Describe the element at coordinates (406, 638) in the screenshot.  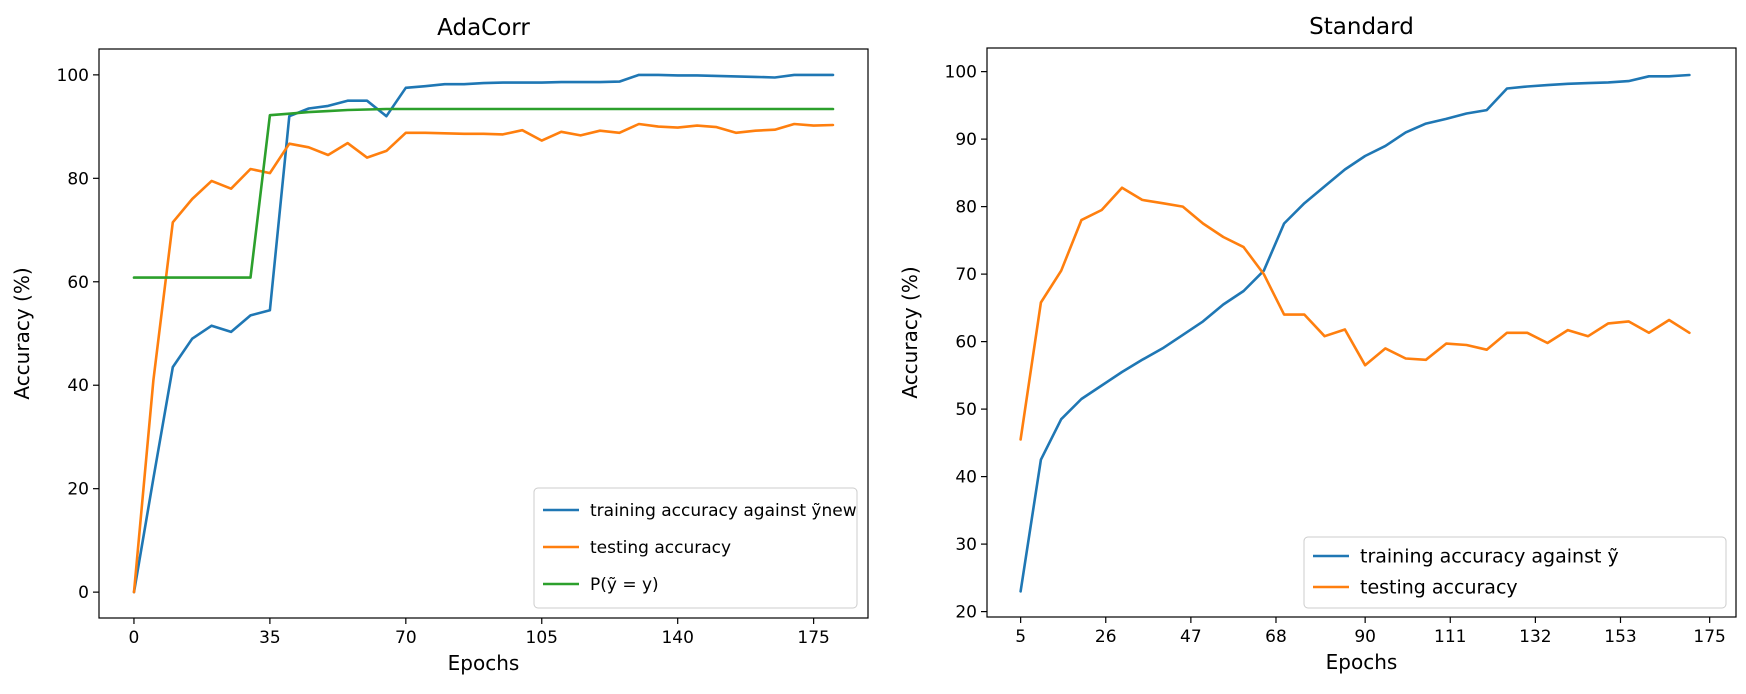
I see `x-tick-label: 70` at that location.